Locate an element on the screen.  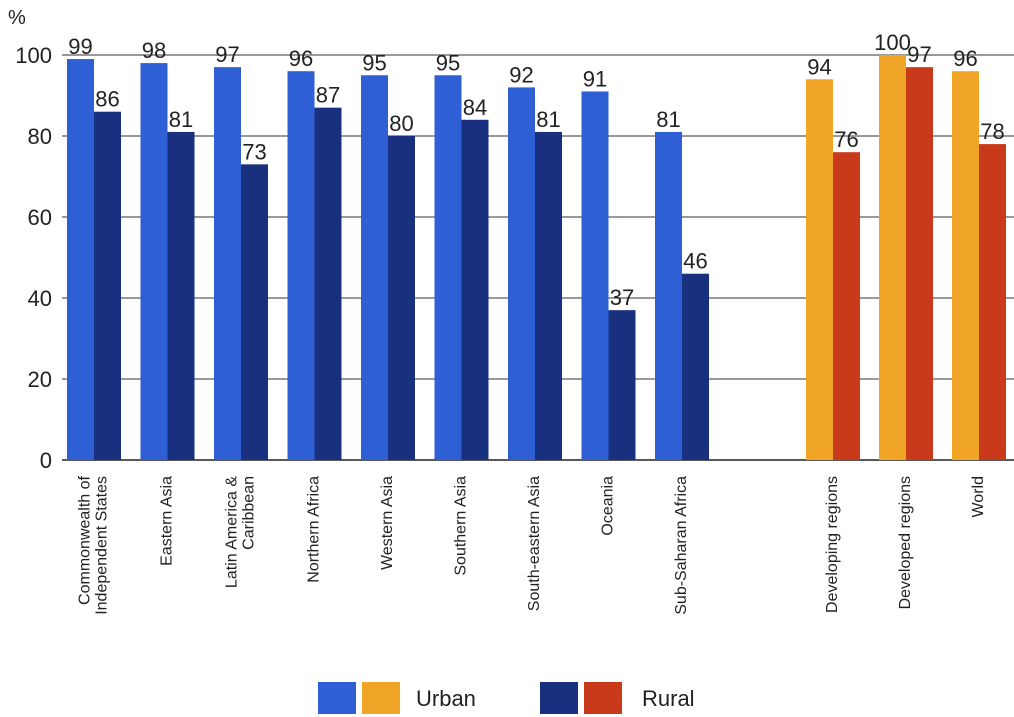
y-tick-label: 100 is located at coordinates (33, 55).